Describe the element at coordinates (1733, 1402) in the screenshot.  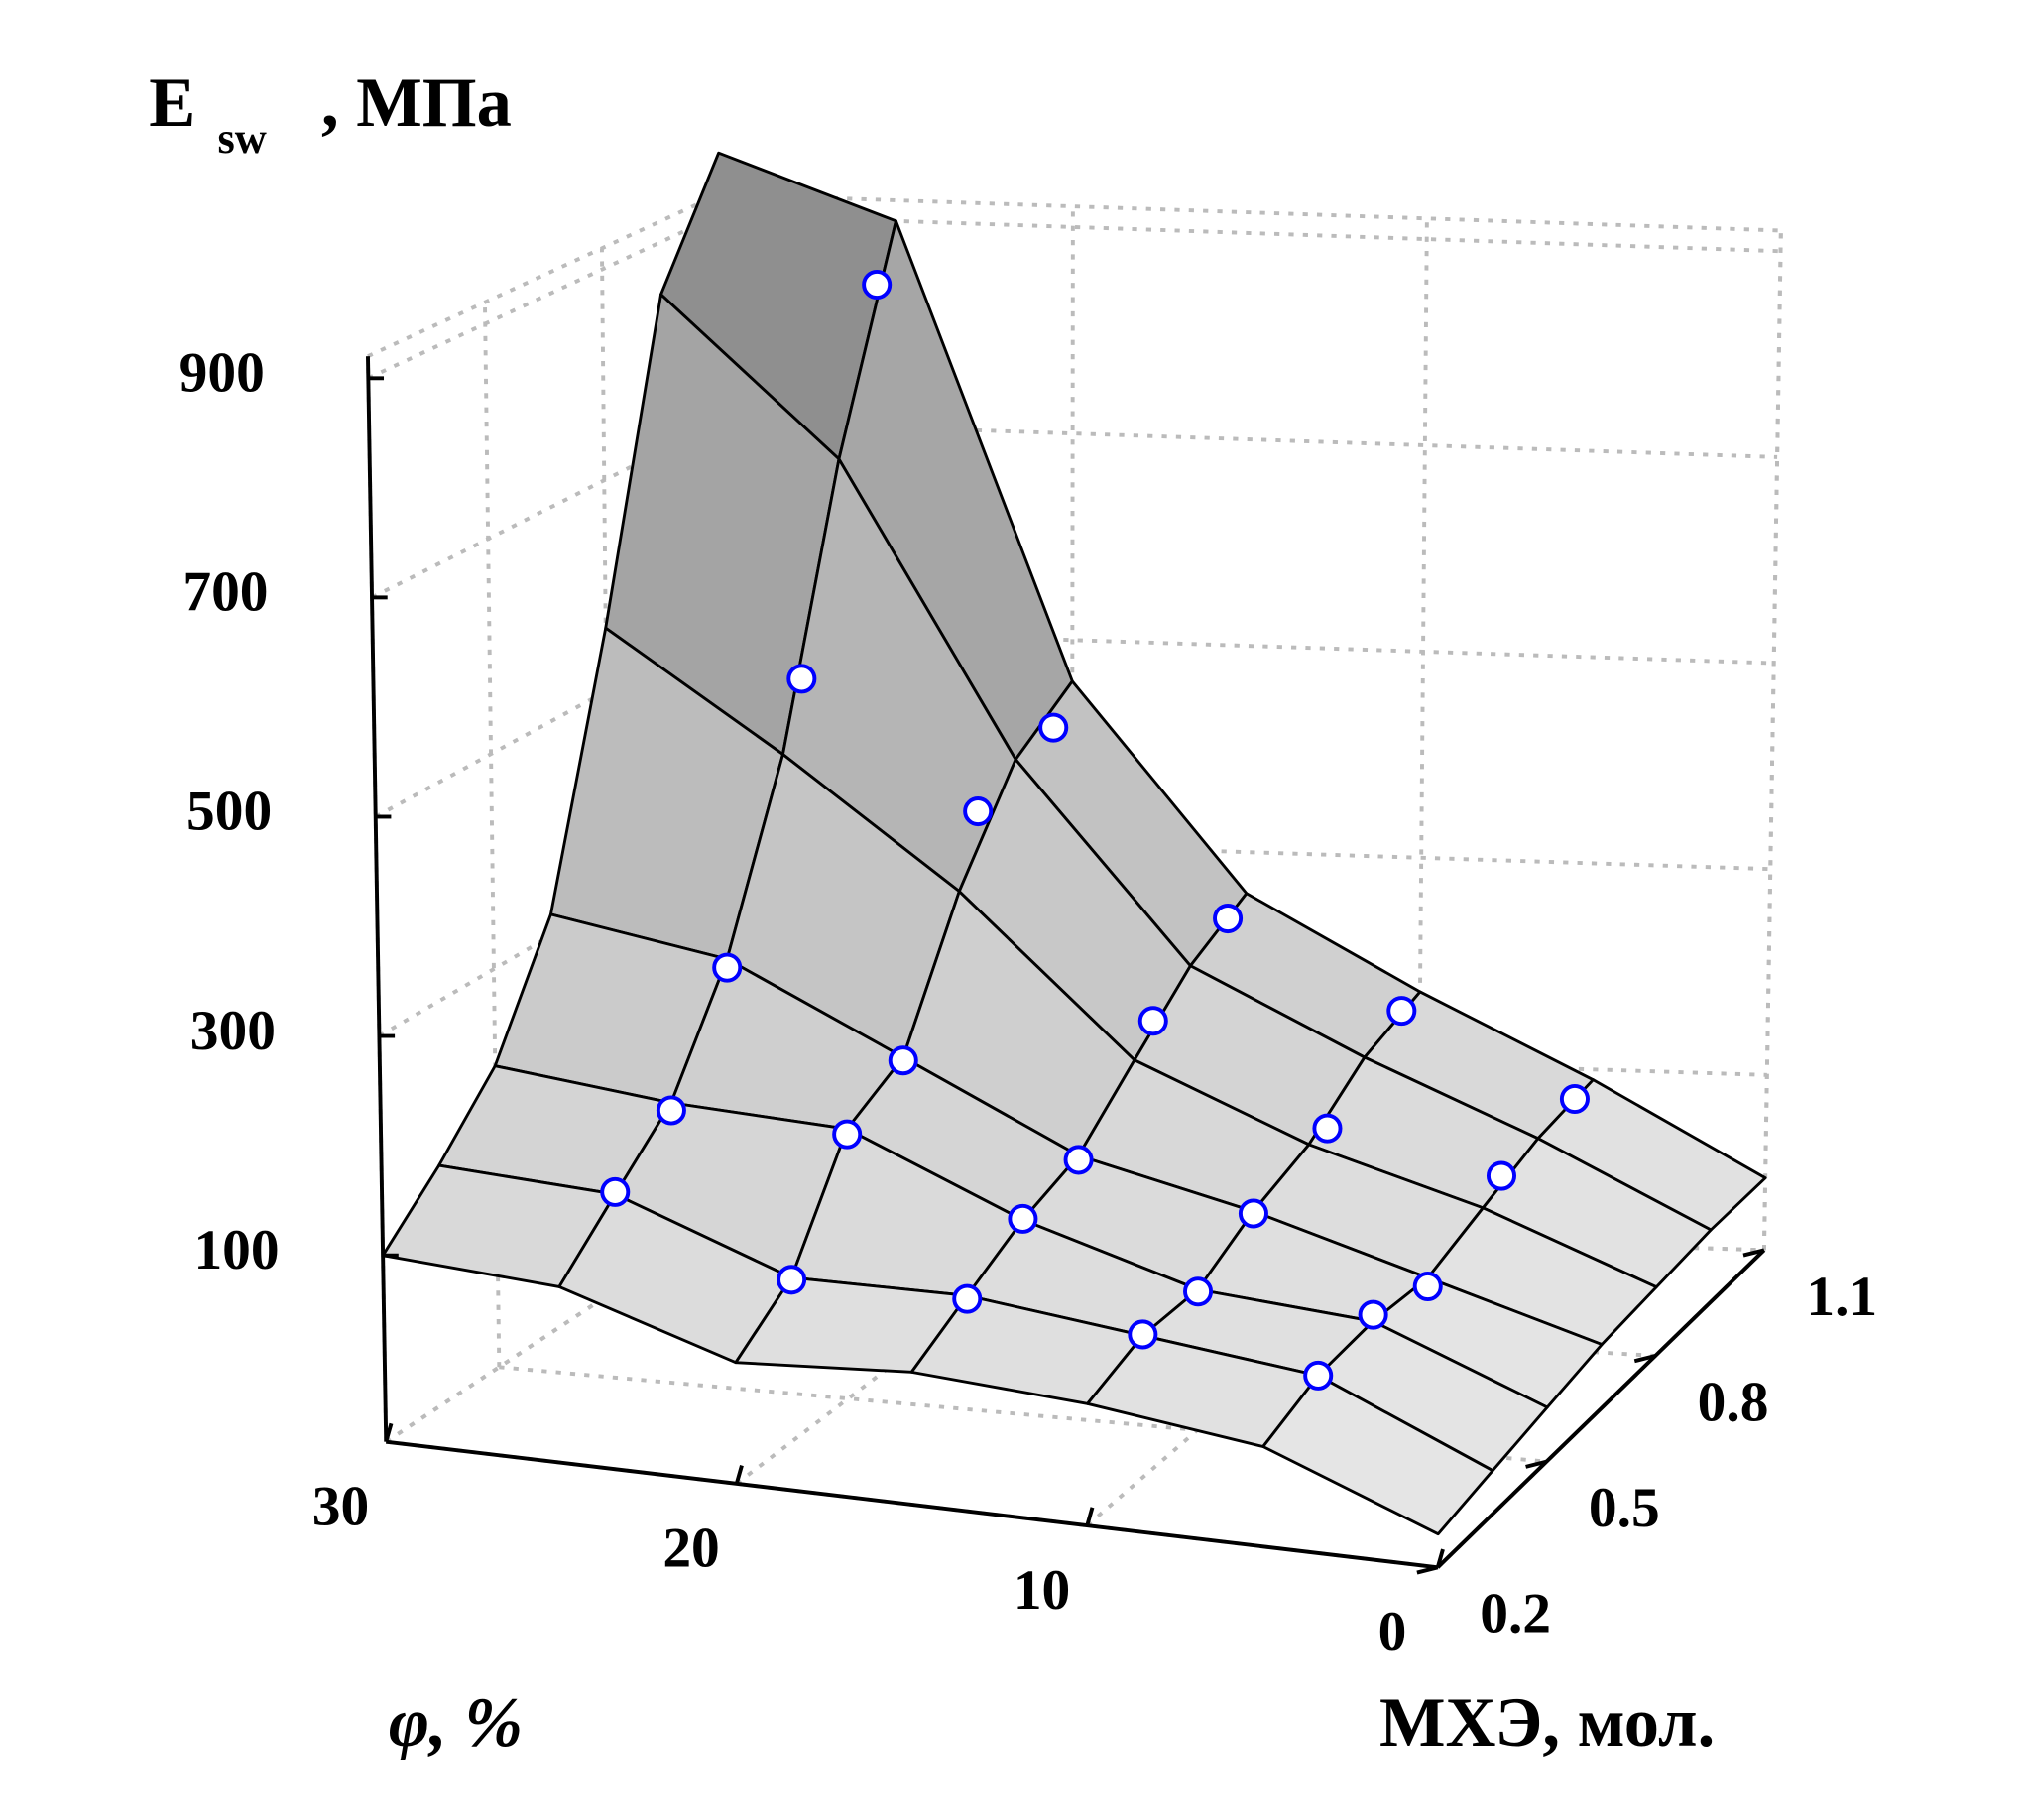
I see `y-tick-label: 0.8` at that location.